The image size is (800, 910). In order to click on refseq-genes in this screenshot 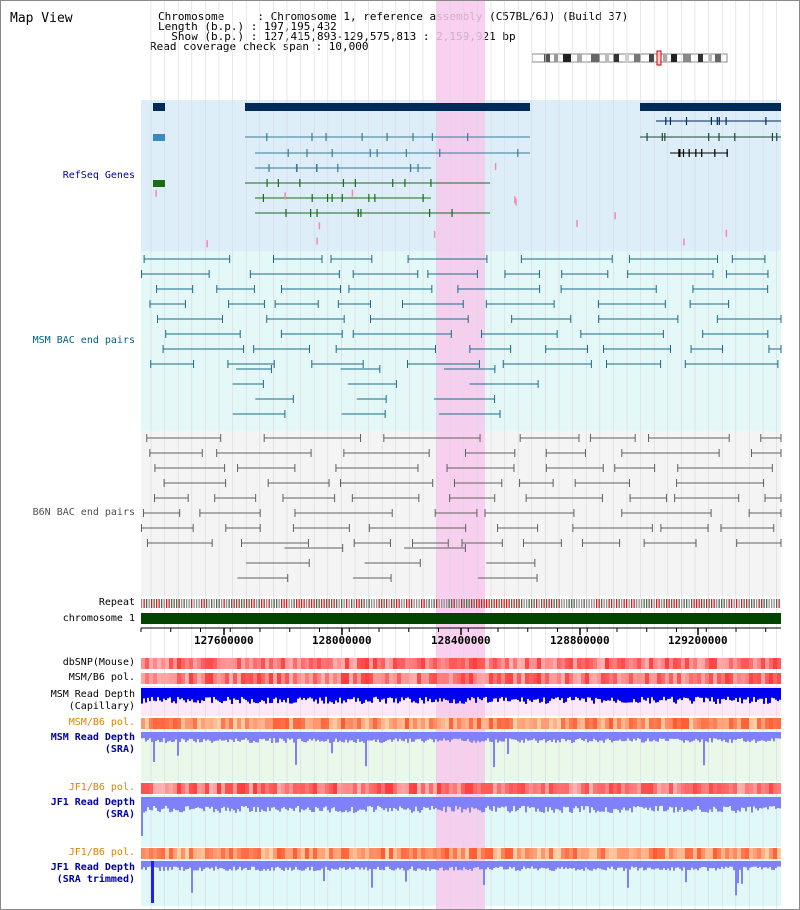, I will do `click(467, 175)`.